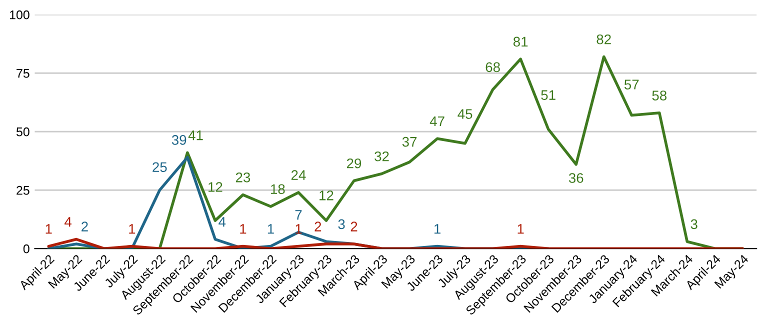  I want to click on data-label: 37, so click(409, 141).